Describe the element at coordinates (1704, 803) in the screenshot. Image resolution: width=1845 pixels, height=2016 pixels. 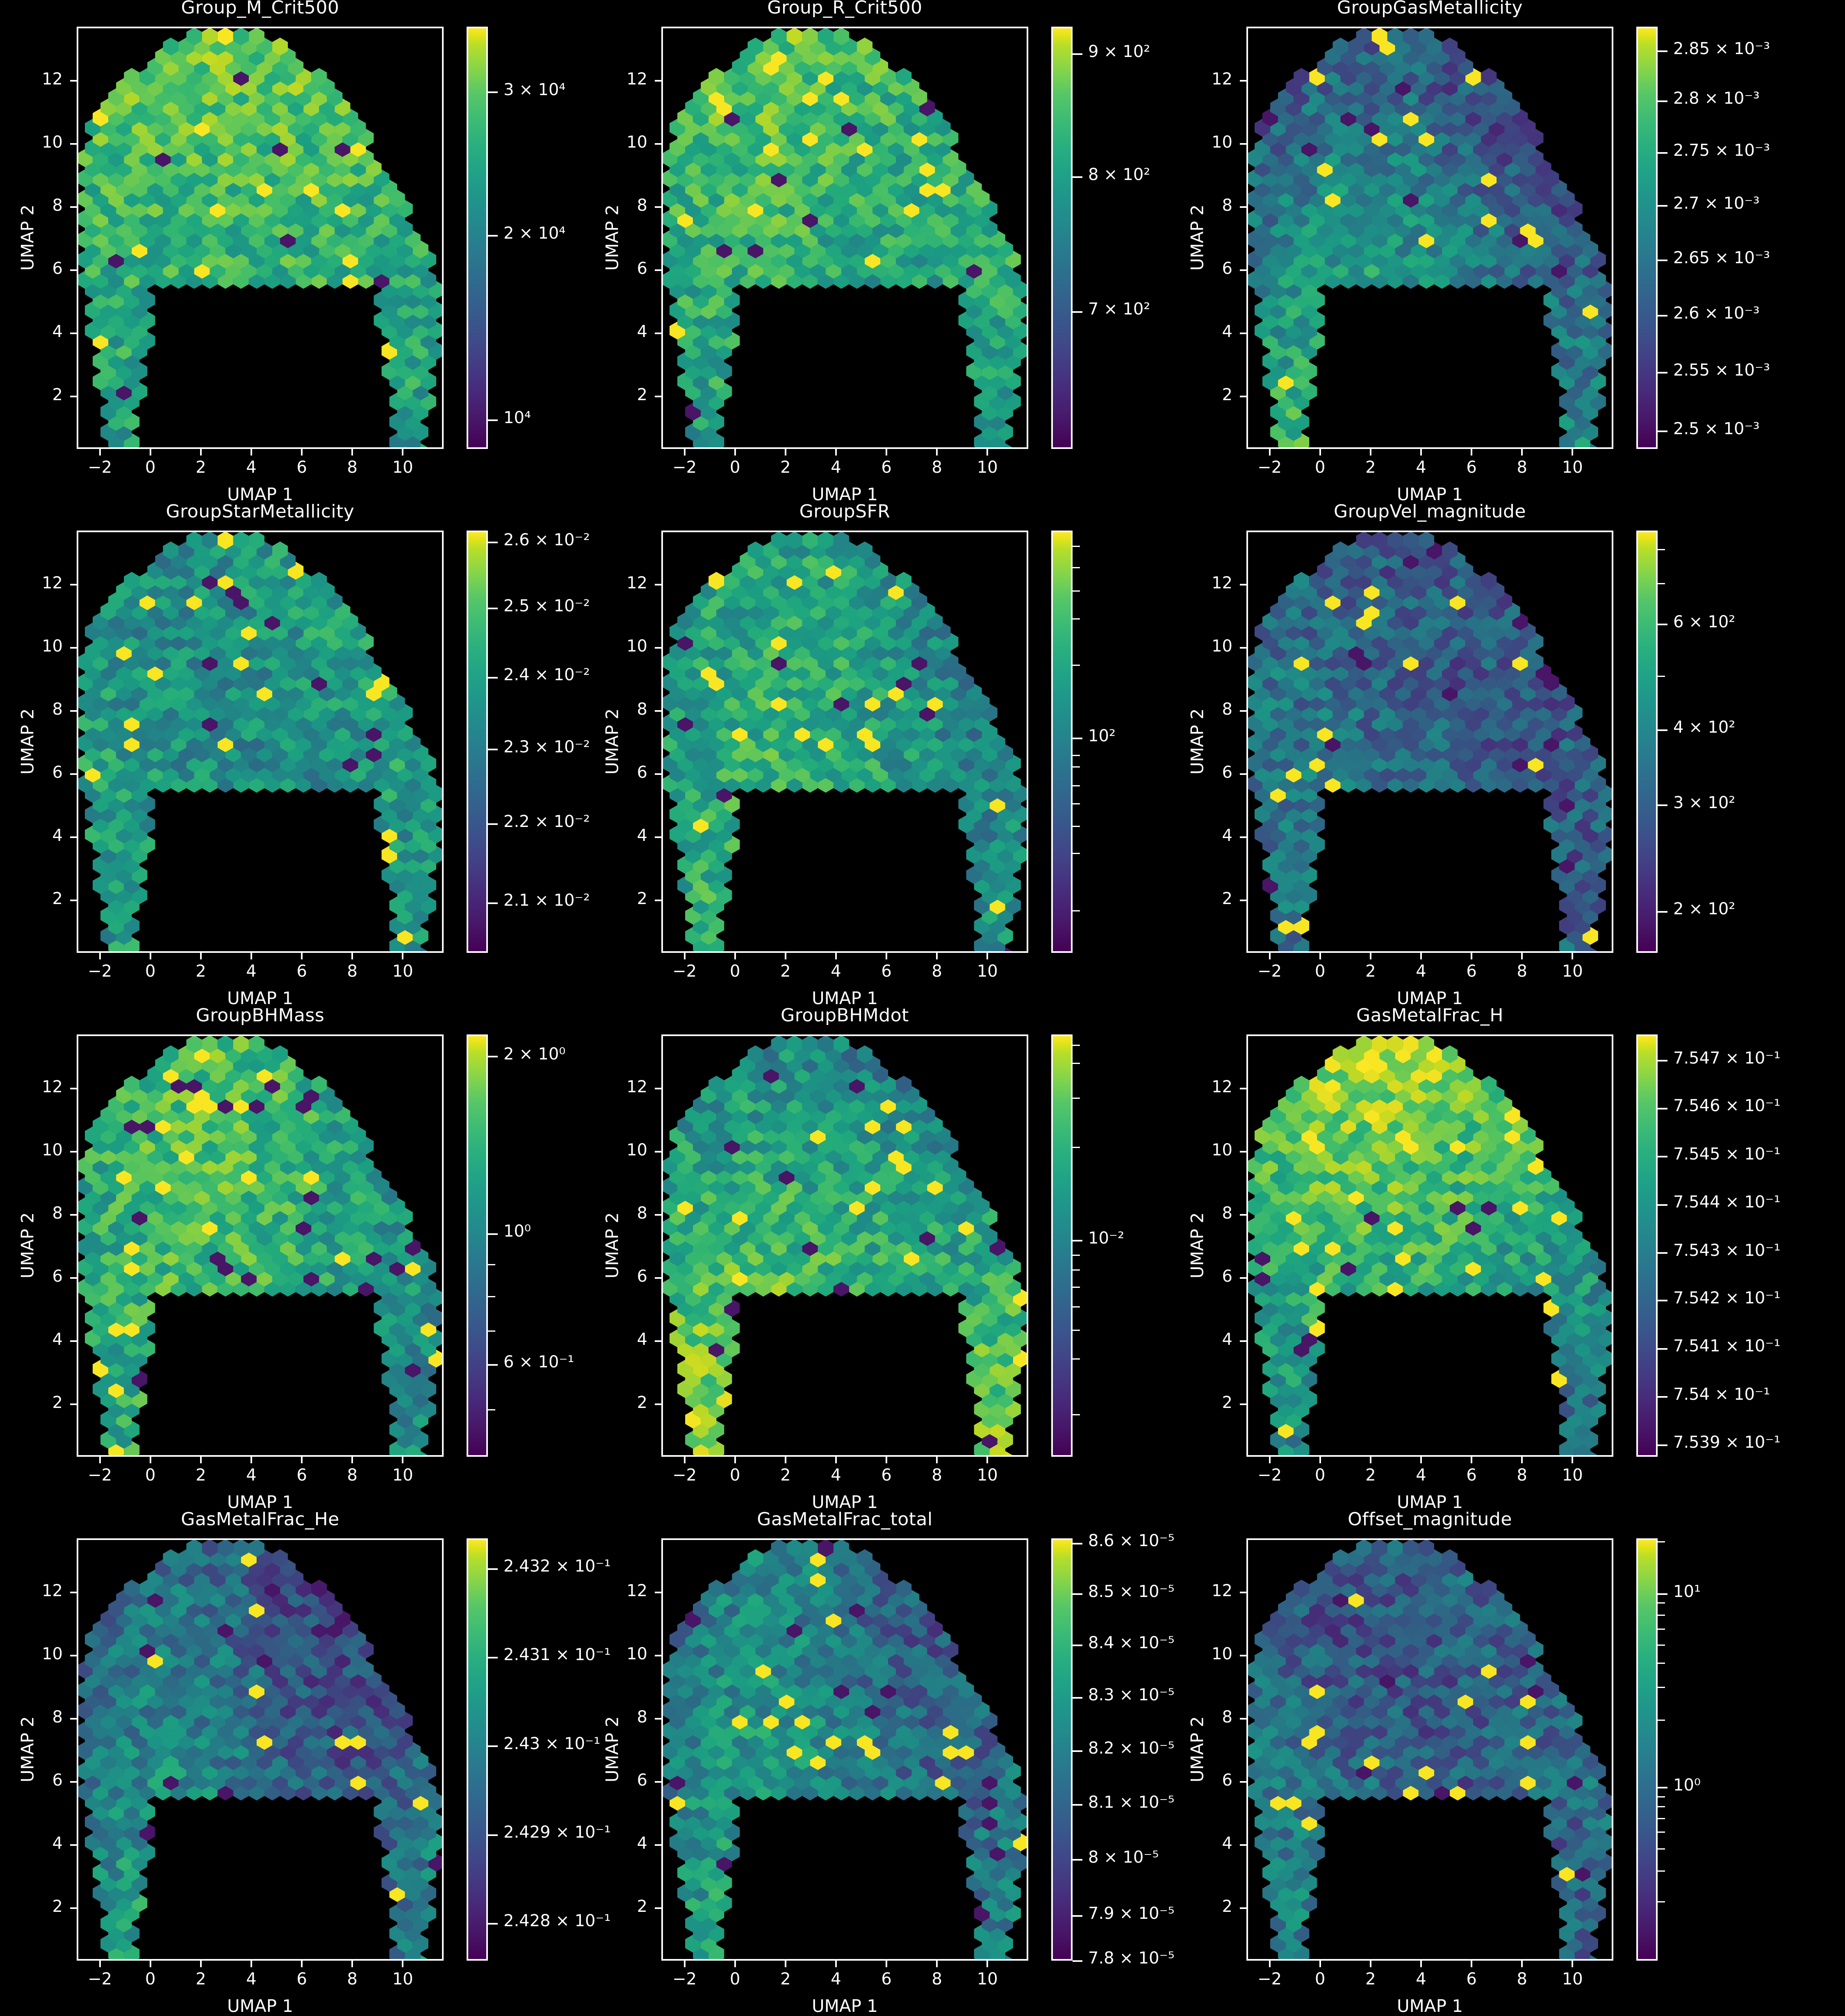
I see `colorbar-tick-label: 3 × 10²` at that location.